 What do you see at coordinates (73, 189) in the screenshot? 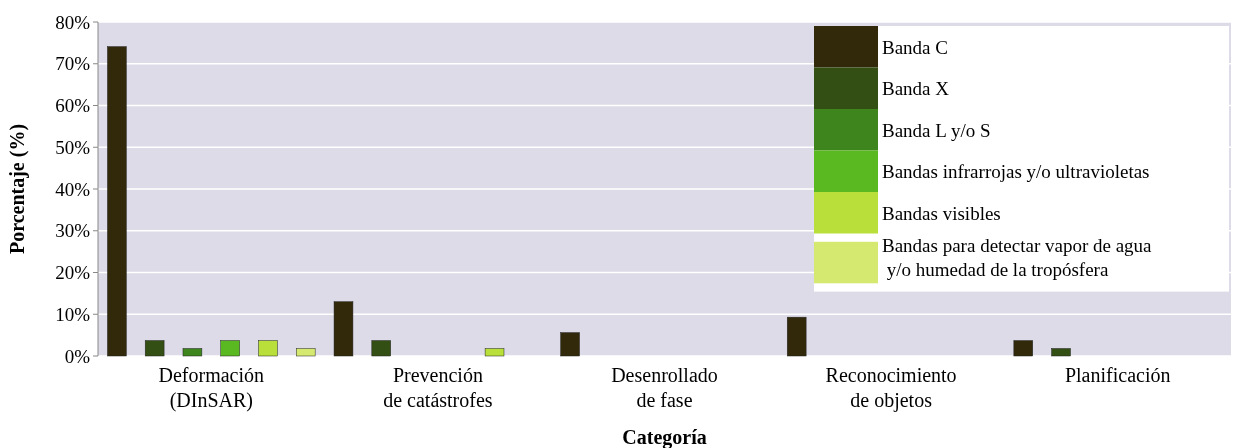
I see `y-tick-label: 40%` at bounding box center [73, 189].